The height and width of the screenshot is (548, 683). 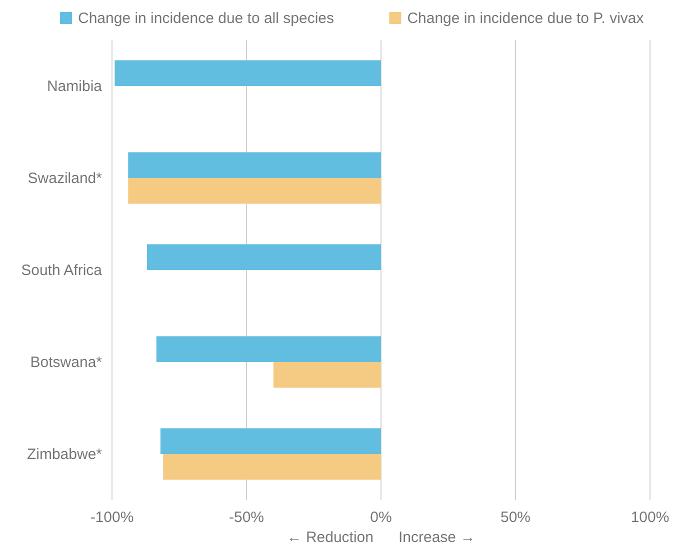 What do you see at coordinates (62, 270) in the screenshot?
I see `y-tick-label: South Africa` at bounding box center [62, 270].